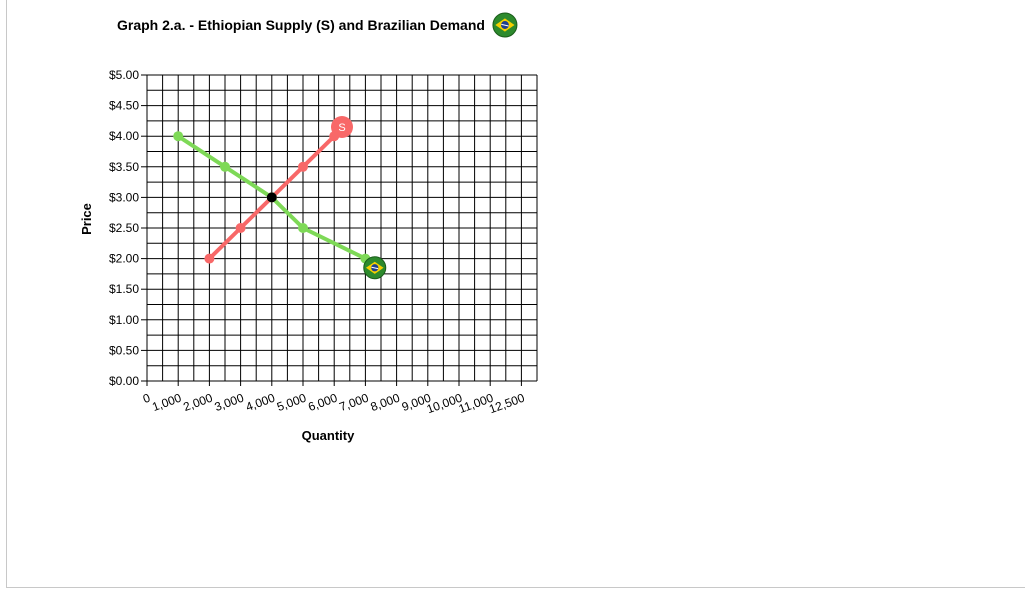 This screenshot has width=1025, height=590. Describe the element at coordinates (124, 289) in the screenshot. I see `y-tick-label: $1.50` at that location.